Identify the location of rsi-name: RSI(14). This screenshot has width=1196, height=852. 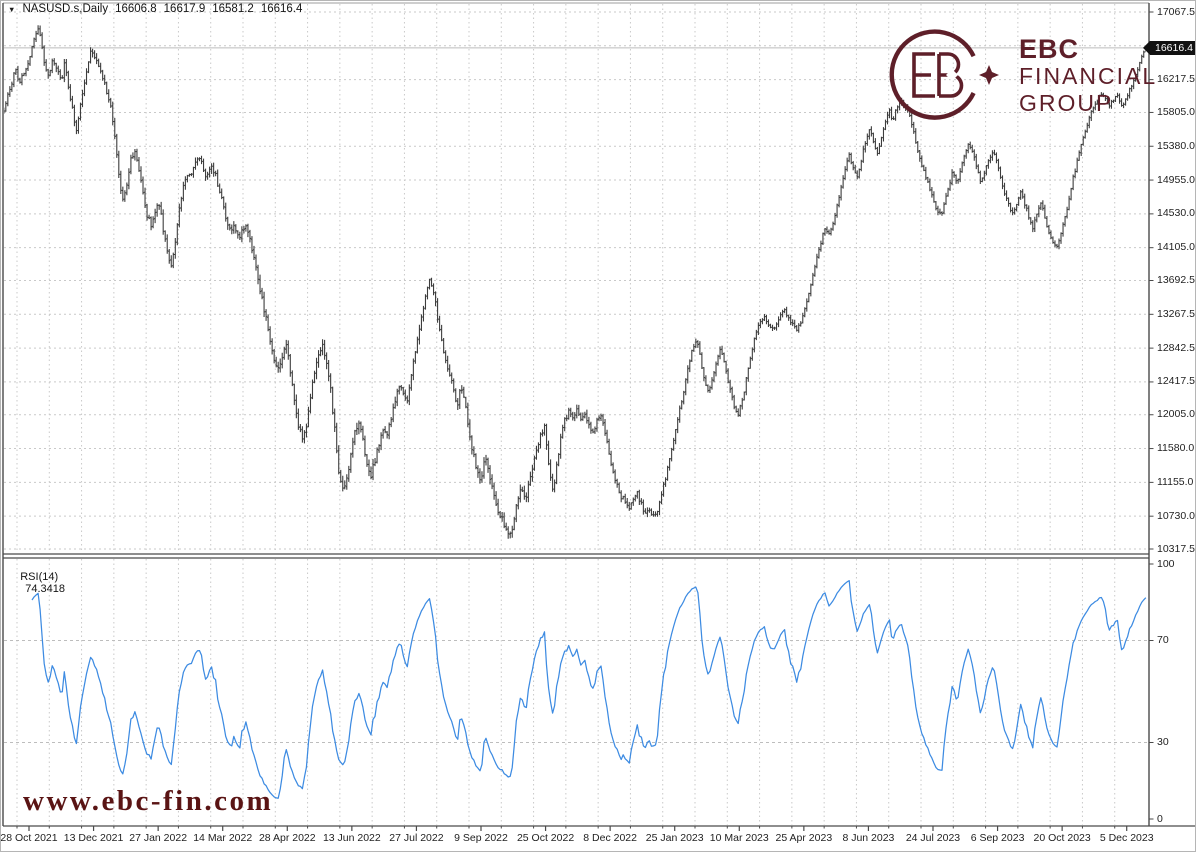
(39, 577).